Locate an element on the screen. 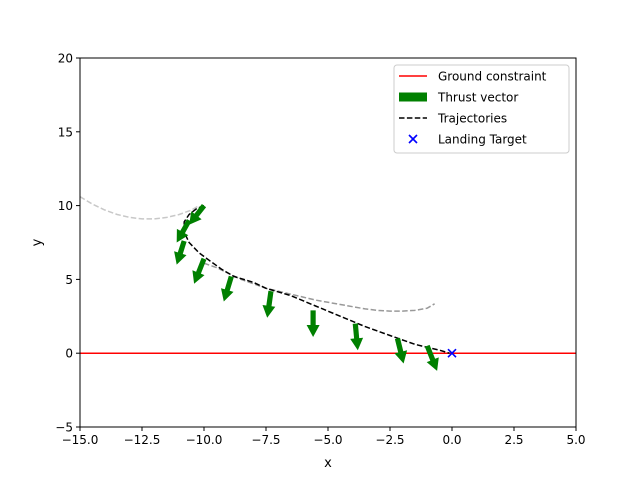  legend-box is located at coordinates (481, 109).